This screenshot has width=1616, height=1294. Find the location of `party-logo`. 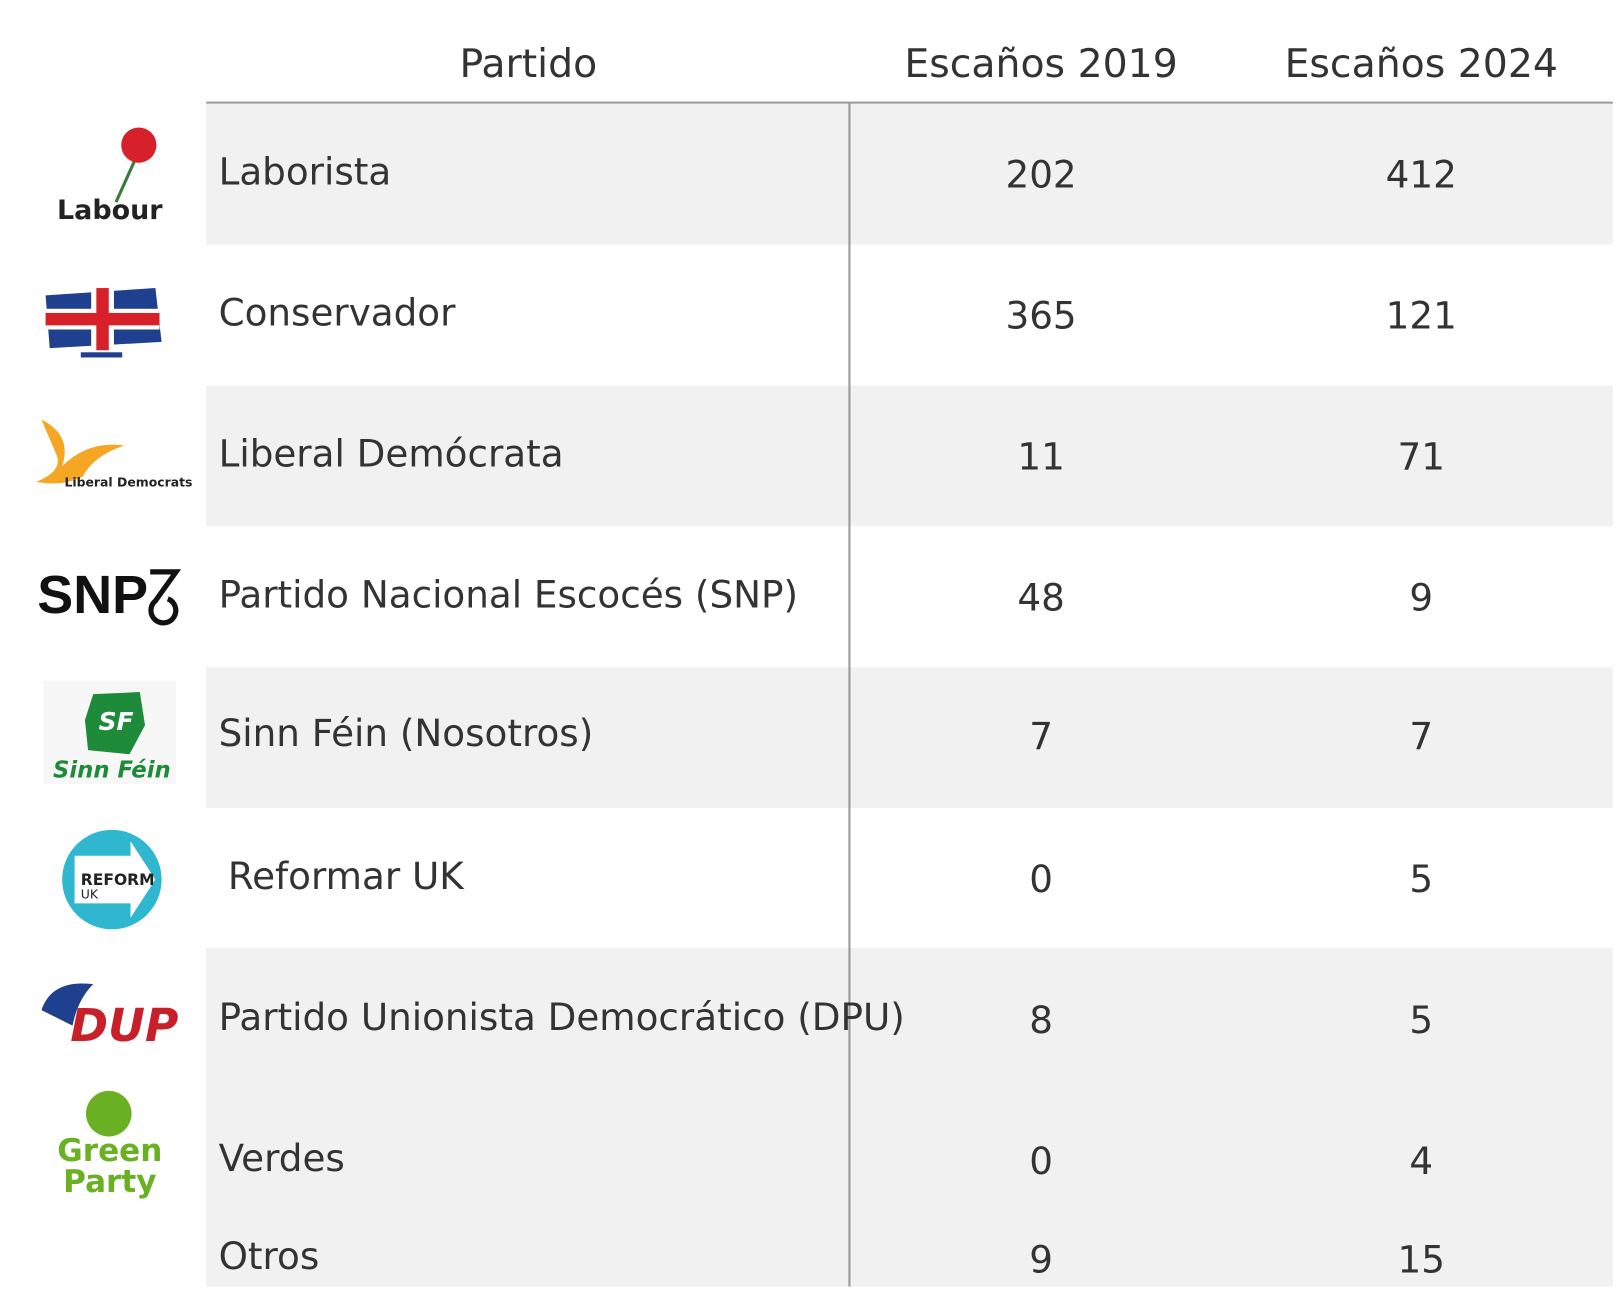

party-logo is located at coordinates (102, 319).